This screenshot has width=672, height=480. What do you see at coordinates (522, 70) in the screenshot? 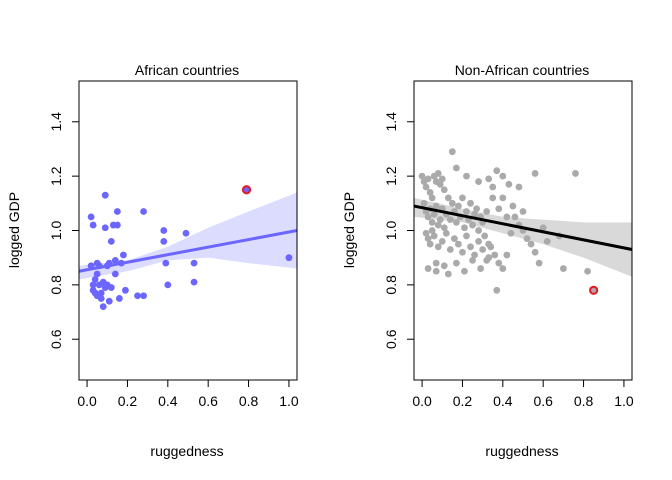
I see `panel-title: Non-African countries` at bounding box center [522, 70].